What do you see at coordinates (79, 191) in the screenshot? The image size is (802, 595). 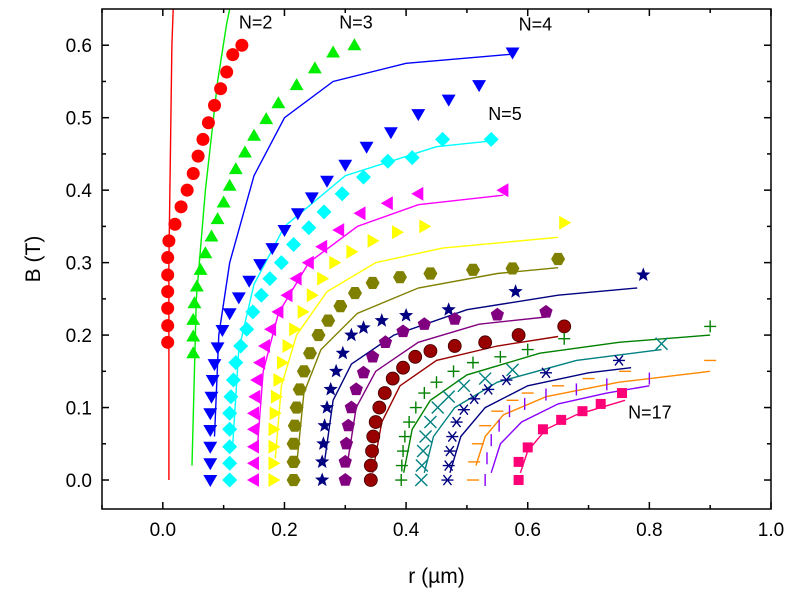 I see `y-tick-label: 0.4` at bounding box center [79, 191].